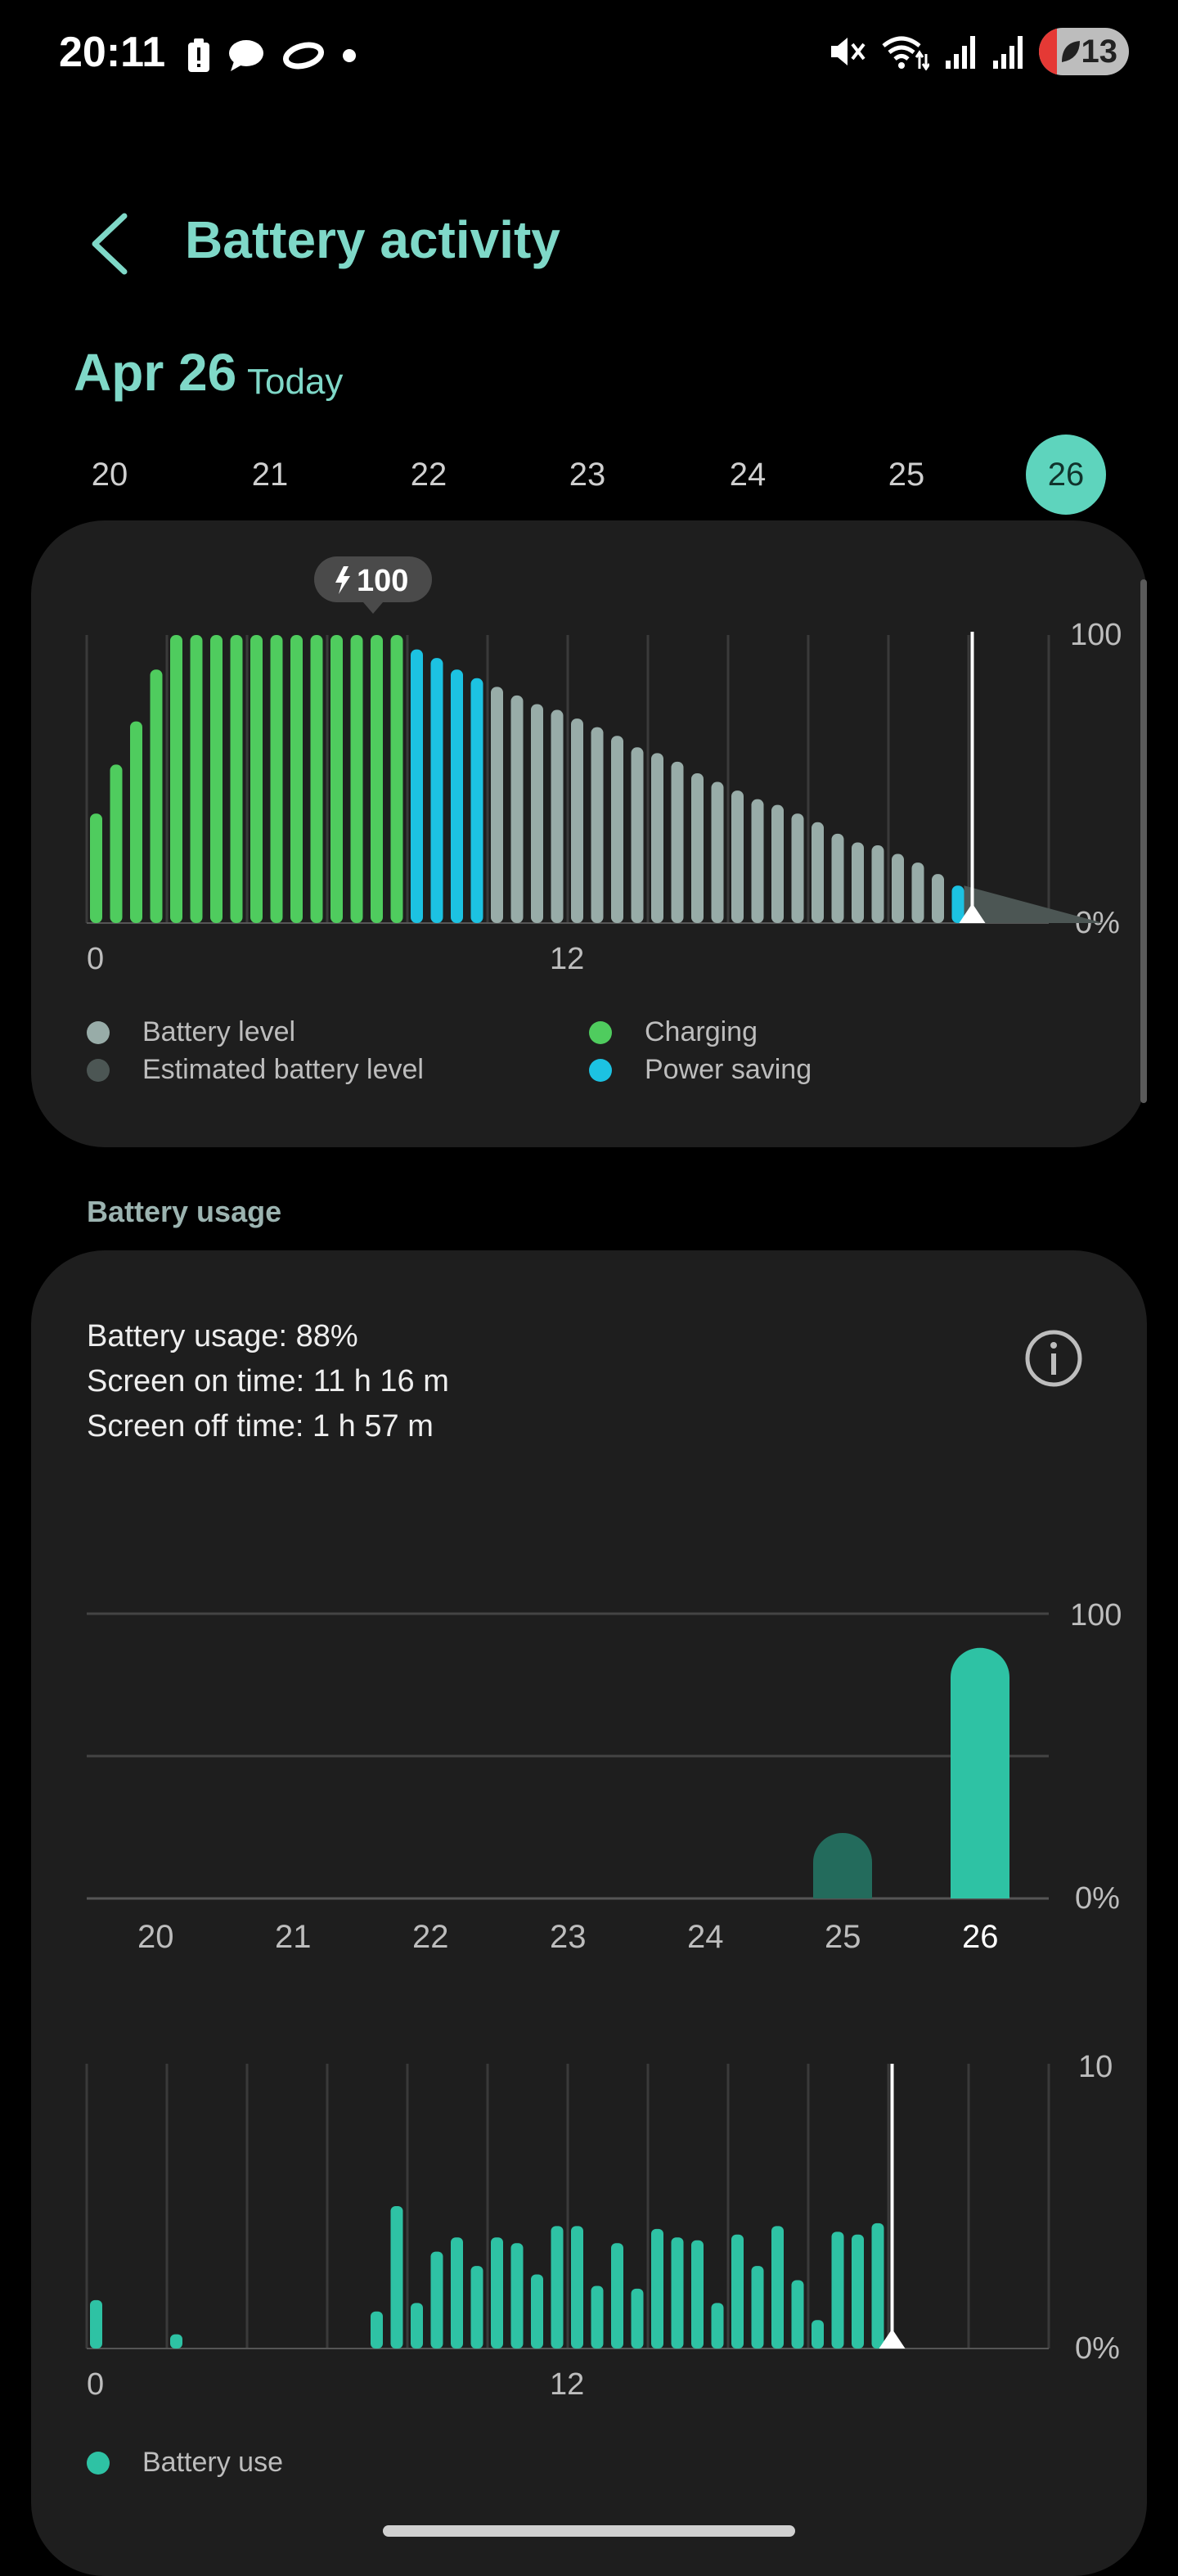  I want to click on battery-low-fill, so click(1048, 51).